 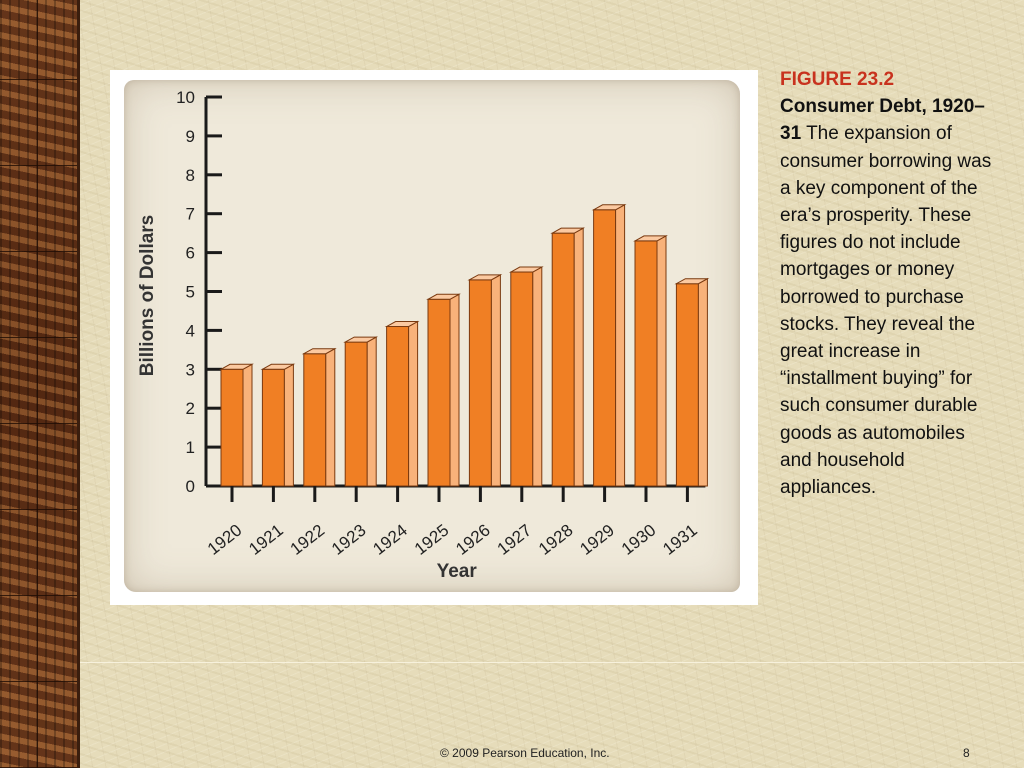 I want to click on y-tick-label: 3, so click(x=190, y=369).